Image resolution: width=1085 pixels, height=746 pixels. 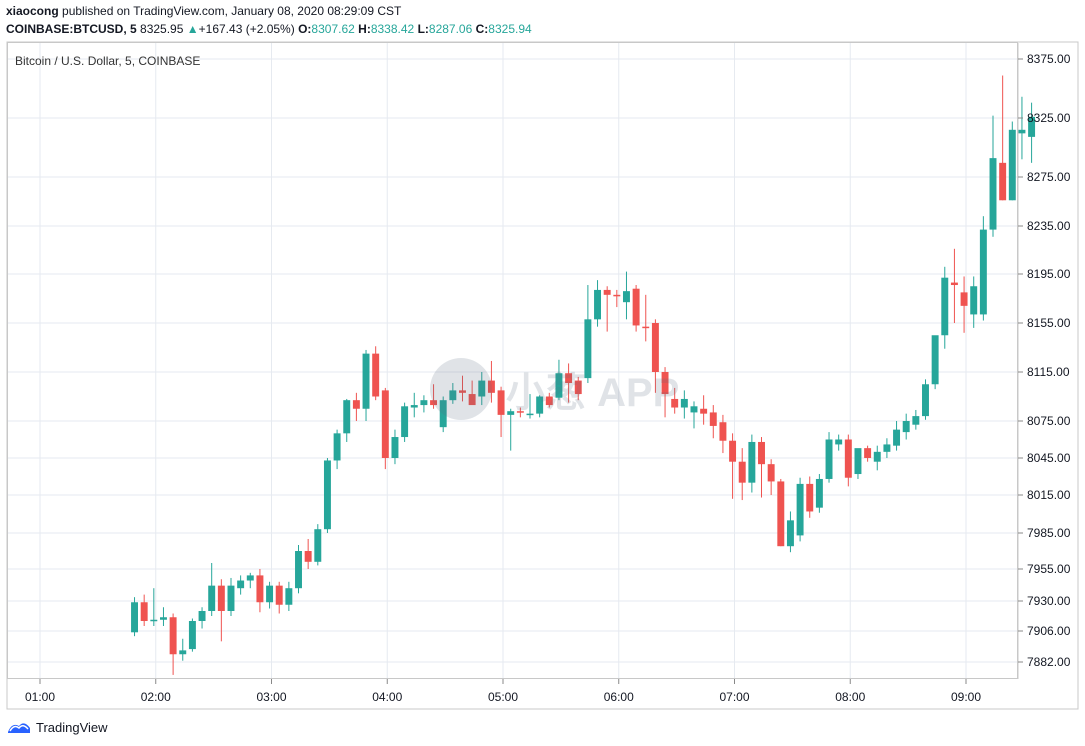 I want to click on time-tick-label: 02:00, so click(x=156, y=697).